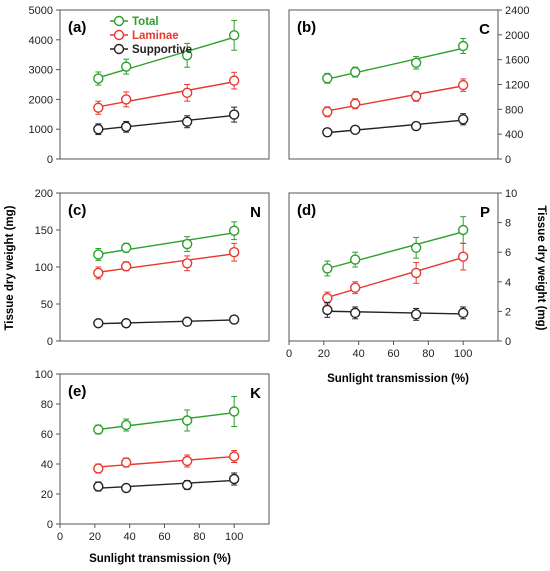 The width and height of the screenshot is (550, 571). I want to click on element-label: C, so click(484, 29).